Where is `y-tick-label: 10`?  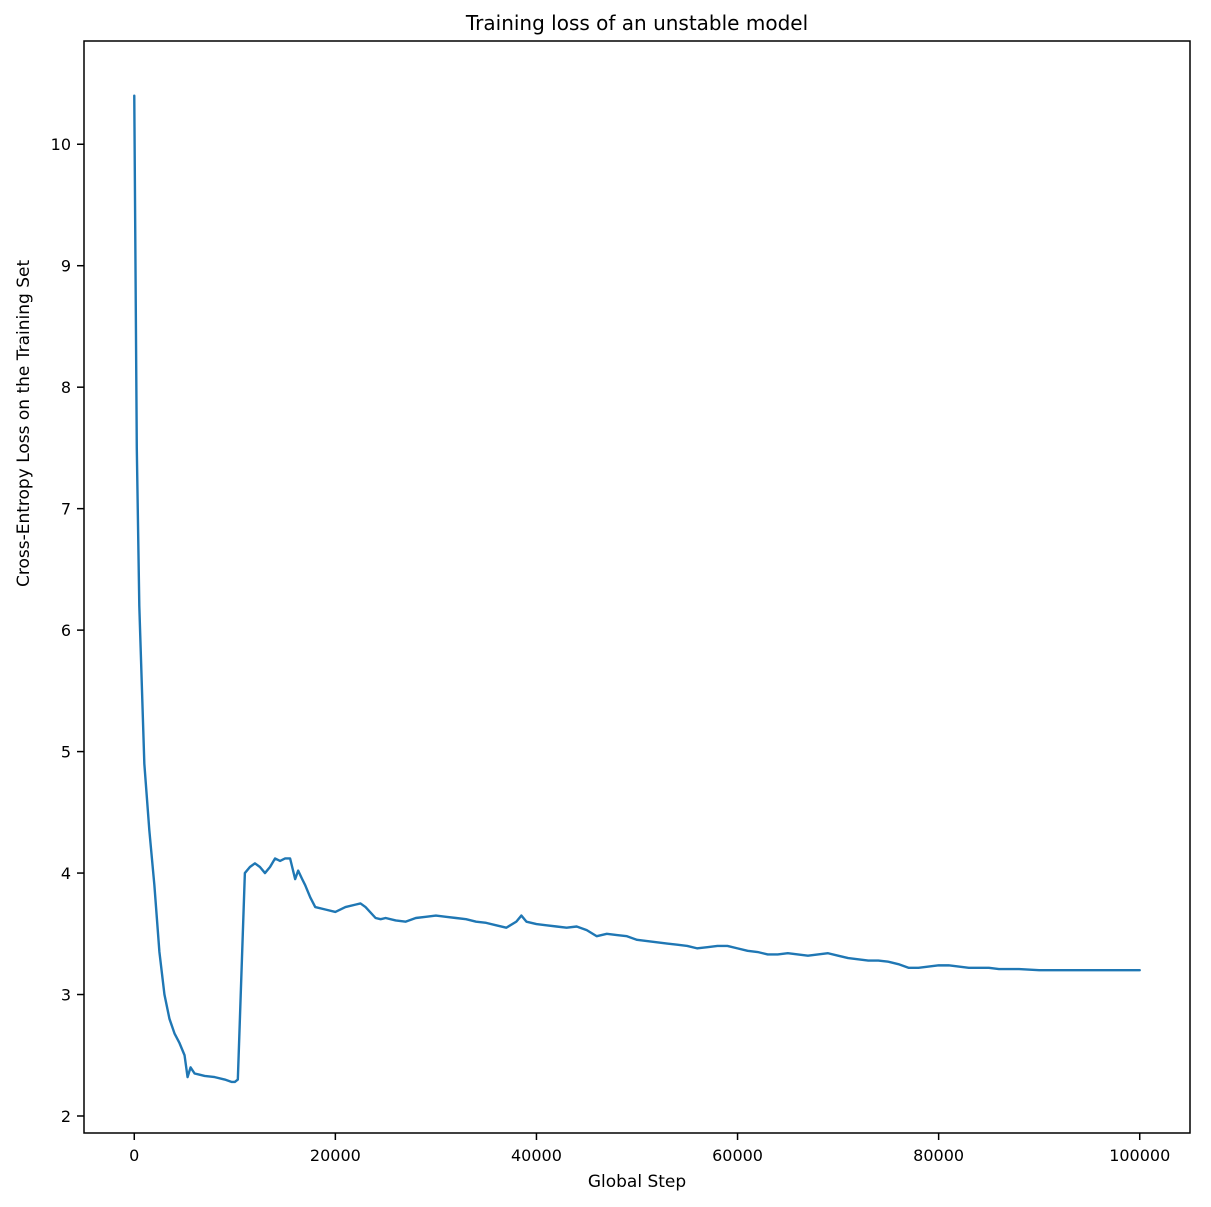 y-tick-label: 10 is located at coordinates (61, 144).